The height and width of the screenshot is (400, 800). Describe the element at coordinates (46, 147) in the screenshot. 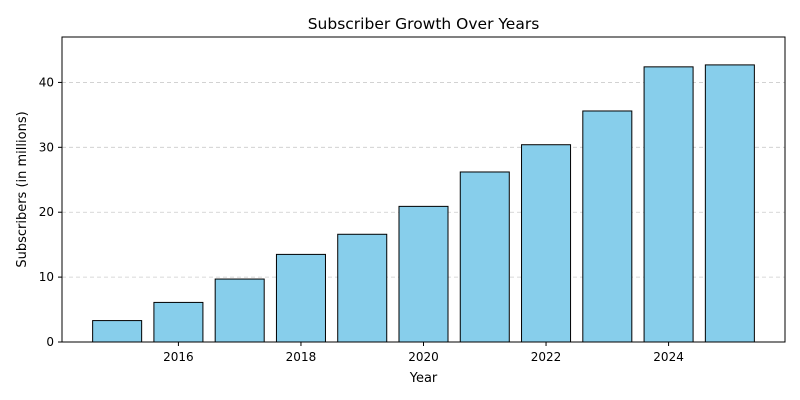

I see `y-tick-label: 30` at that location.